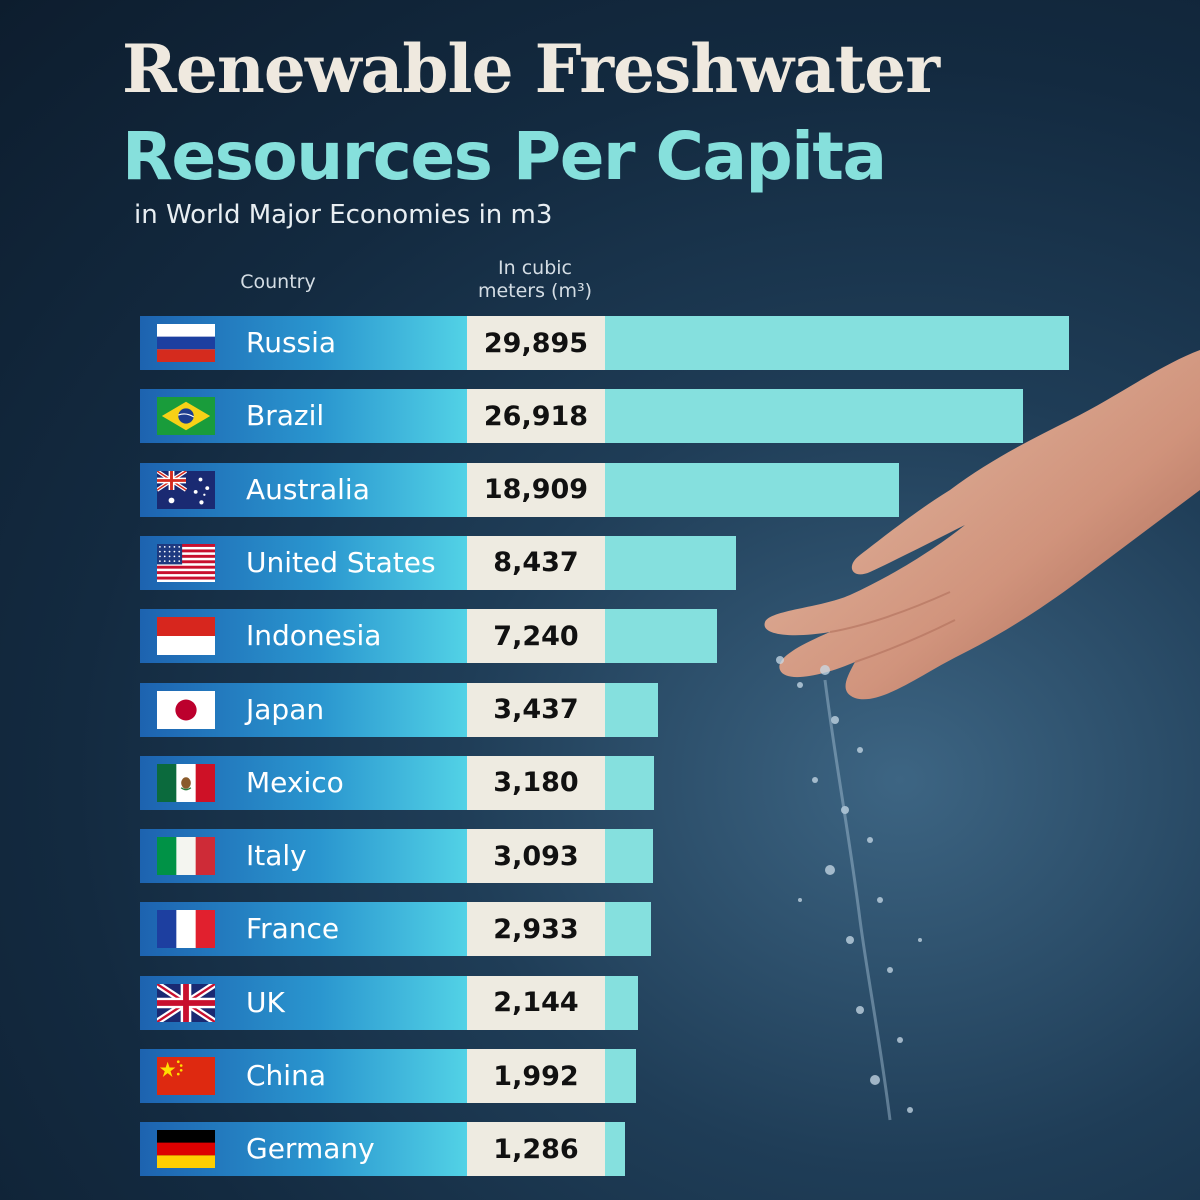 The width and height of the screenshot is (1200, 1200). I want to click on water-droplets, so click(849, 888).